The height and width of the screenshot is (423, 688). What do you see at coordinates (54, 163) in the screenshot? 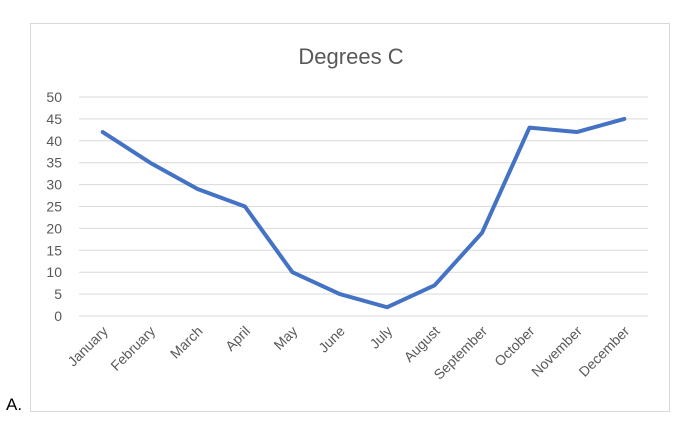
I see `y-tick-label: 35` at bounding box center [54, 163].